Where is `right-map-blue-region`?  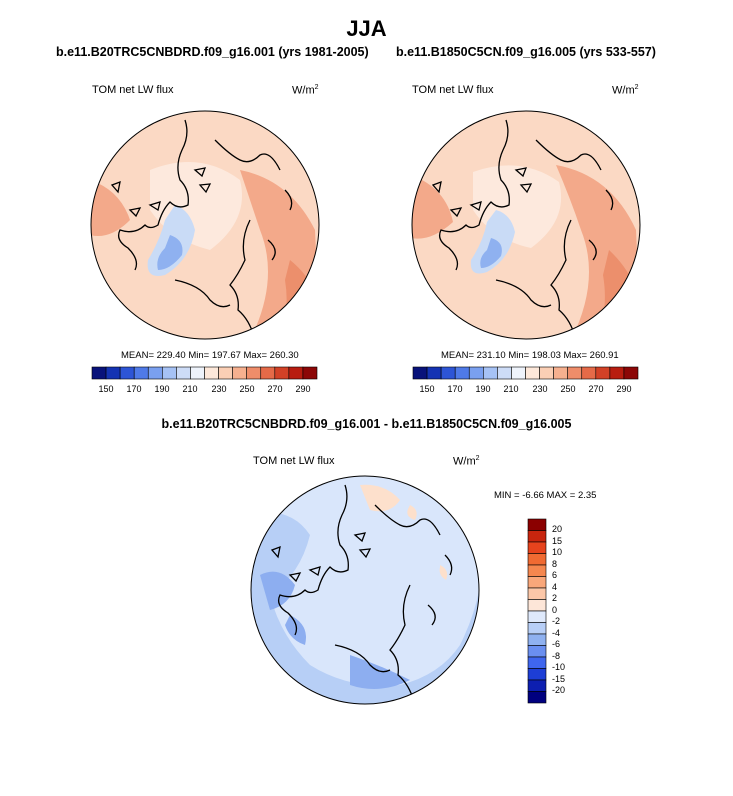 right-map-blue-region is located at coordinates (491, 253).